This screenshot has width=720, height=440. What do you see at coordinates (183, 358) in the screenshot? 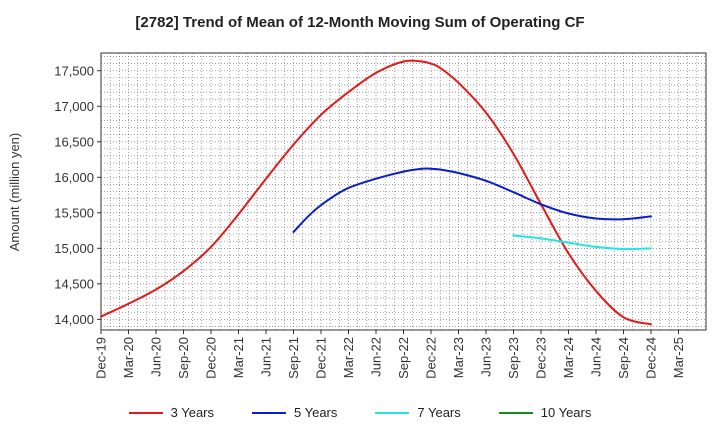
I see `x-tick-label: Sep-20` at bounding box center [183, 358].